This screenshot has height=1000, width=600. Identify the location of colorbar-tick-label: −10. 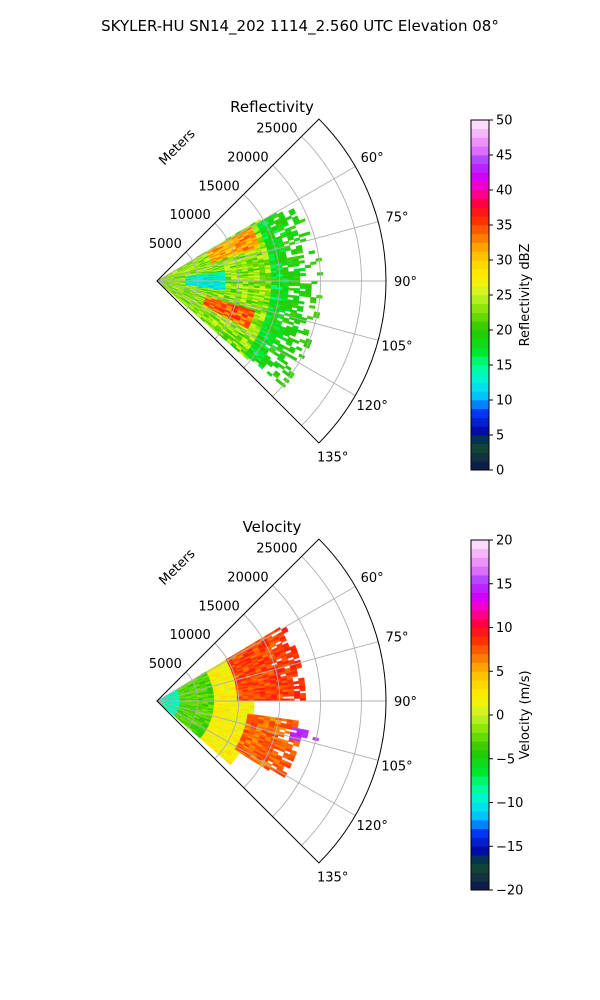
(509, 803).